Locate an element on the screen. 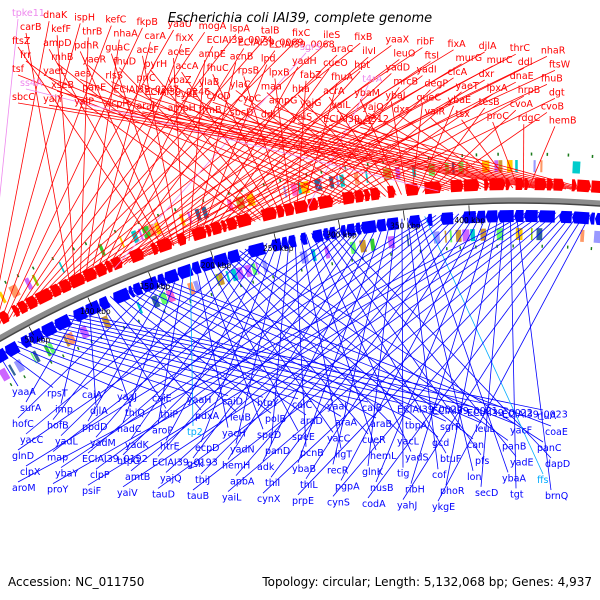 This screenshot has width=600, height=600. forward-gene-label: ybaJ is located at coordinates (395, 95).